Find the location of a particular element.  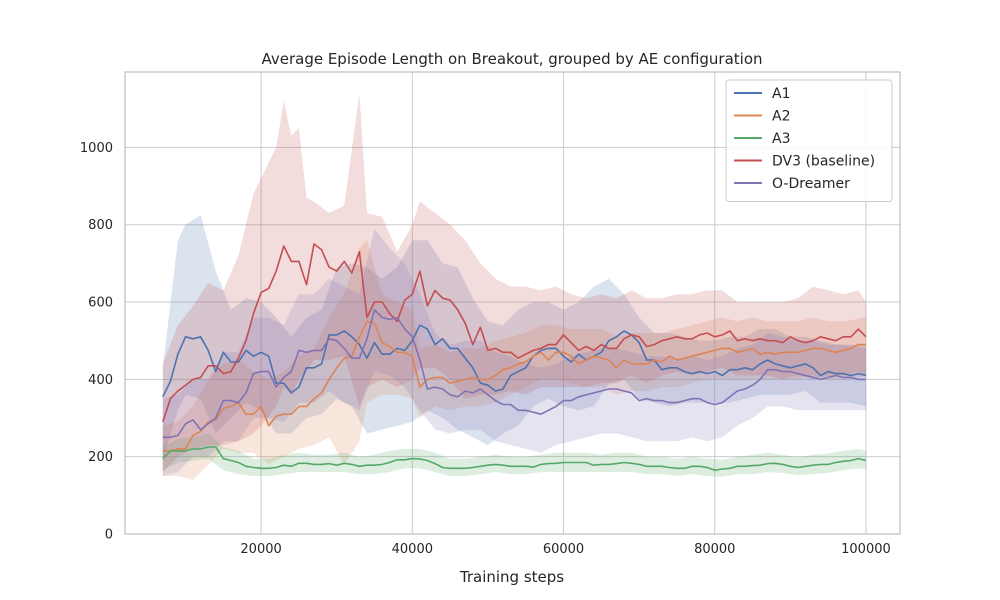

y-tick-label: 1000 is located at coordinates (96, 148).